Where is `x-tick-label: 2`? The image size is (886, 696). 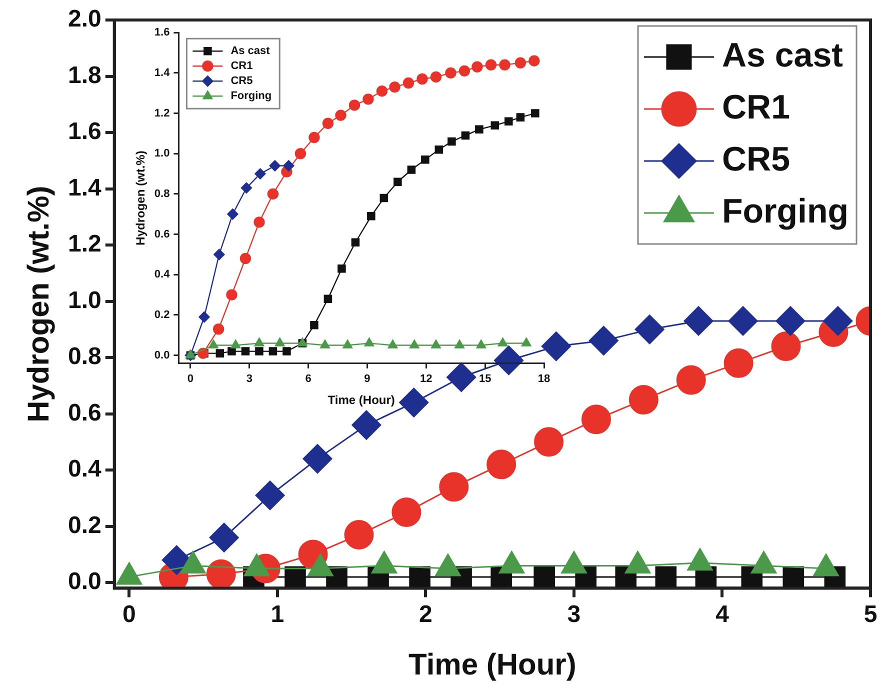
x-tick-label: 2 is located at coordinates (425, 614).